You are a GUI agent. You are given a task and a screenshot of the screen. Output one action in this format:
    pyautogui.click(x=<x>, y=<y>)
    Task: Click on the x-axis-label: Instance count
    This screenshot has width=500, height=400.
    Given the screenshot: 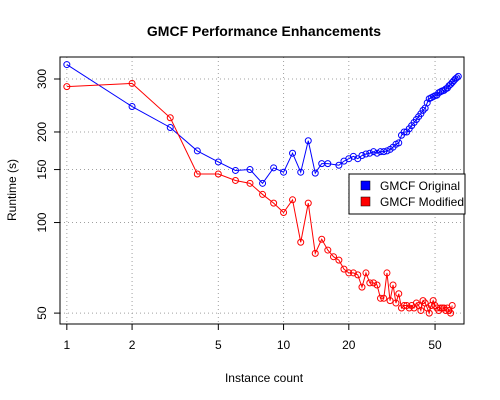 What is the action you would take?
    pyautogui.click(x=264, y=378)
    